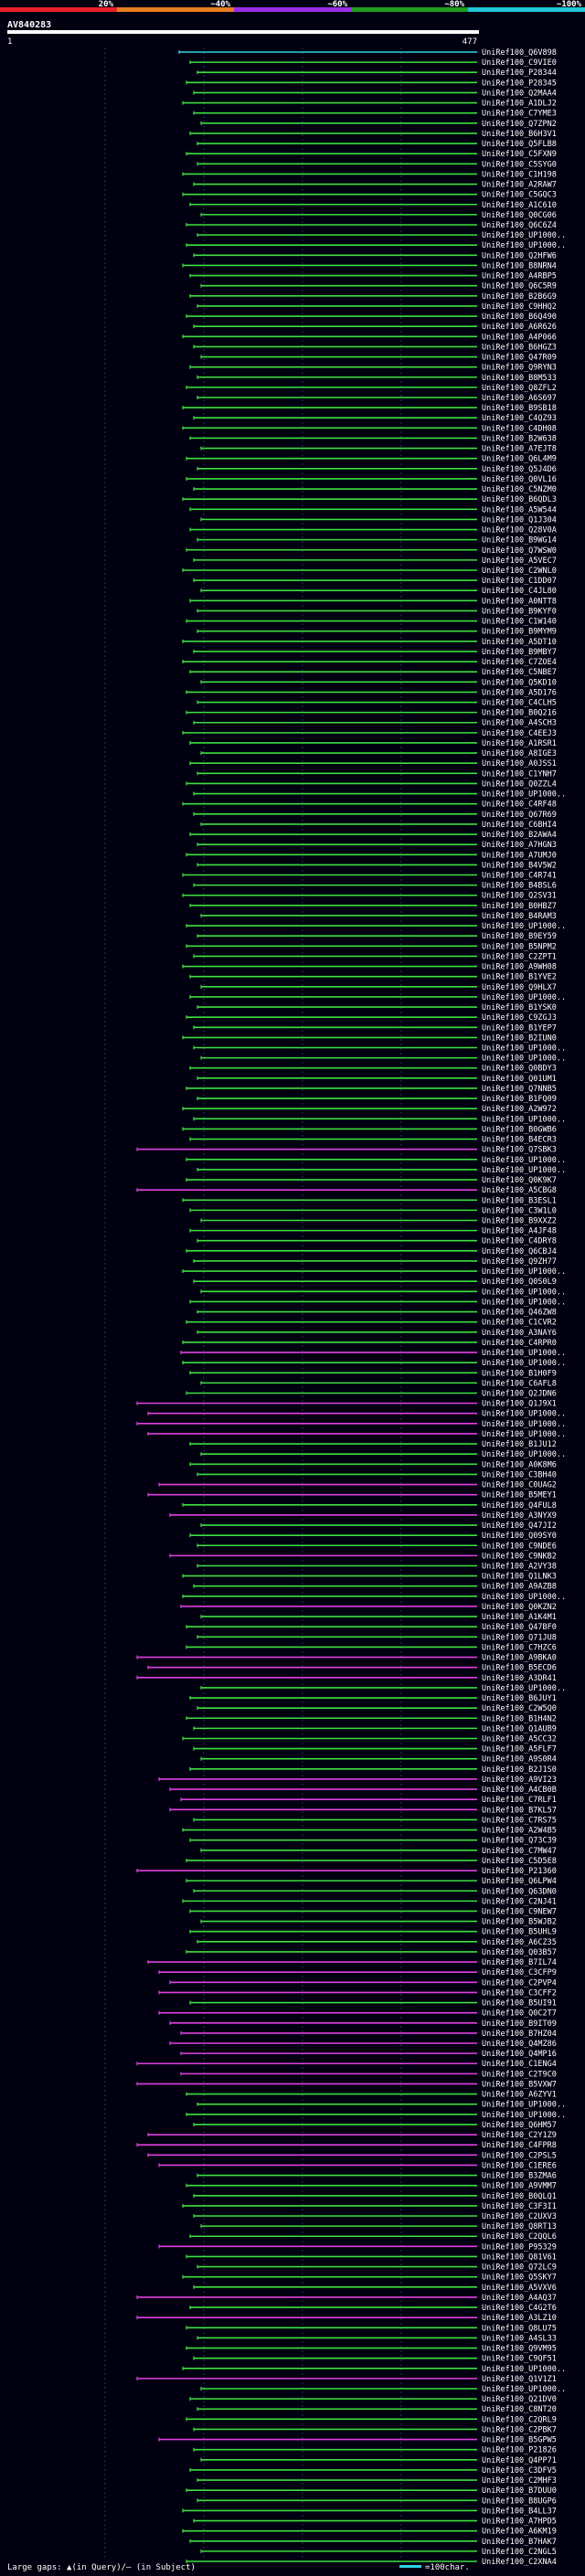 The height and width of the screenshot is (2576, 585). I want to click on hit-label: UniRef100_Q21DV0, so click(519, 2399).